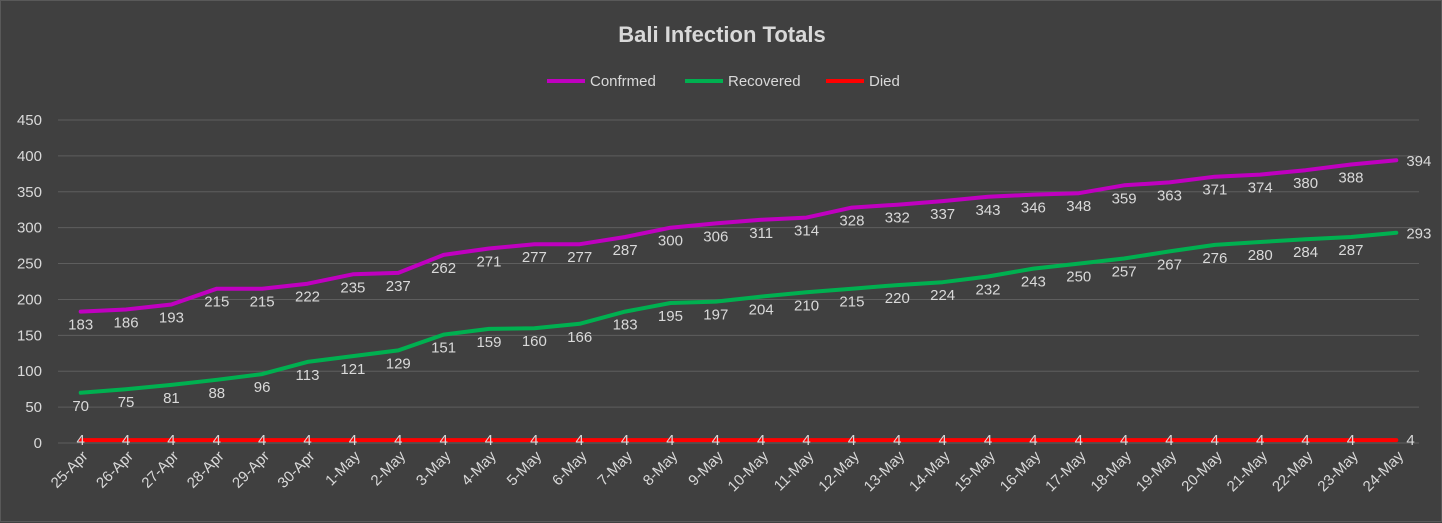  What do you see at coordinates (1350, 178) in the screenshot?
I see `data-label: 388` at bounding box center [1350, 178].